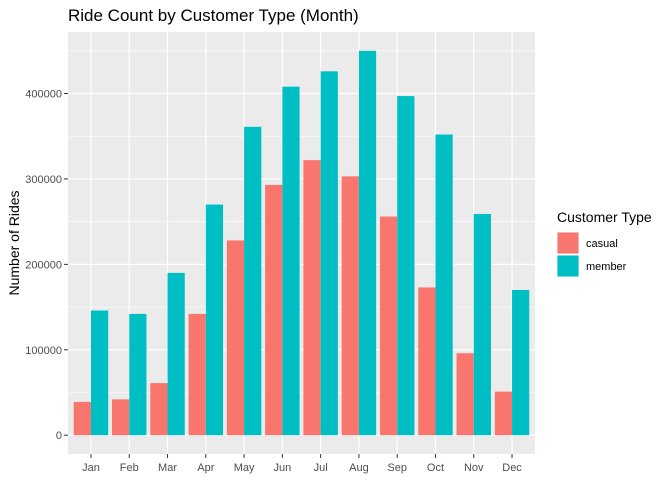  What do you see at coordinates (397, 468) in the screenshot?
I see `x-tick-label: Sep` at bounding box center [397, 468].